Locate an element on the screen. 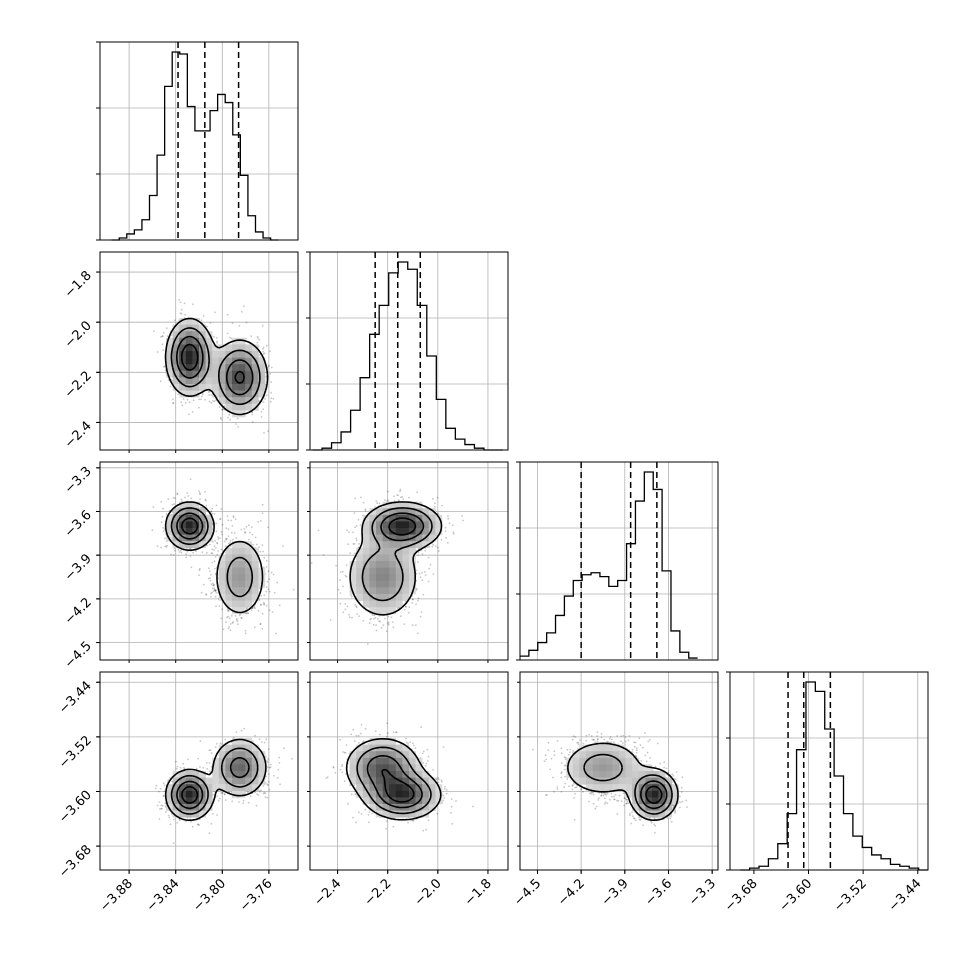 The height and width of the screenshot is (970, 970). contour-line is located at coordinates (402, 526).